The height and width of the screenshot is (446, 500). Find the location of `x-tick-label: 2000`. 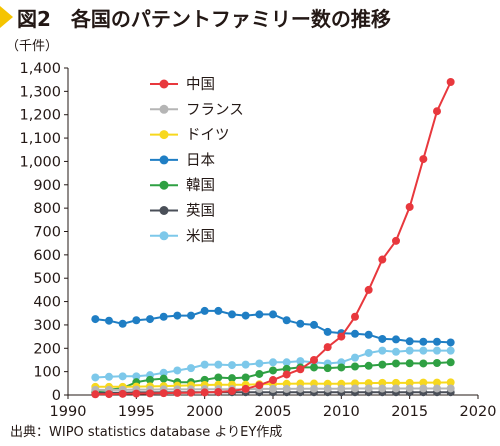

x-tick-label: 2000 is located at coordinates (204, 410).